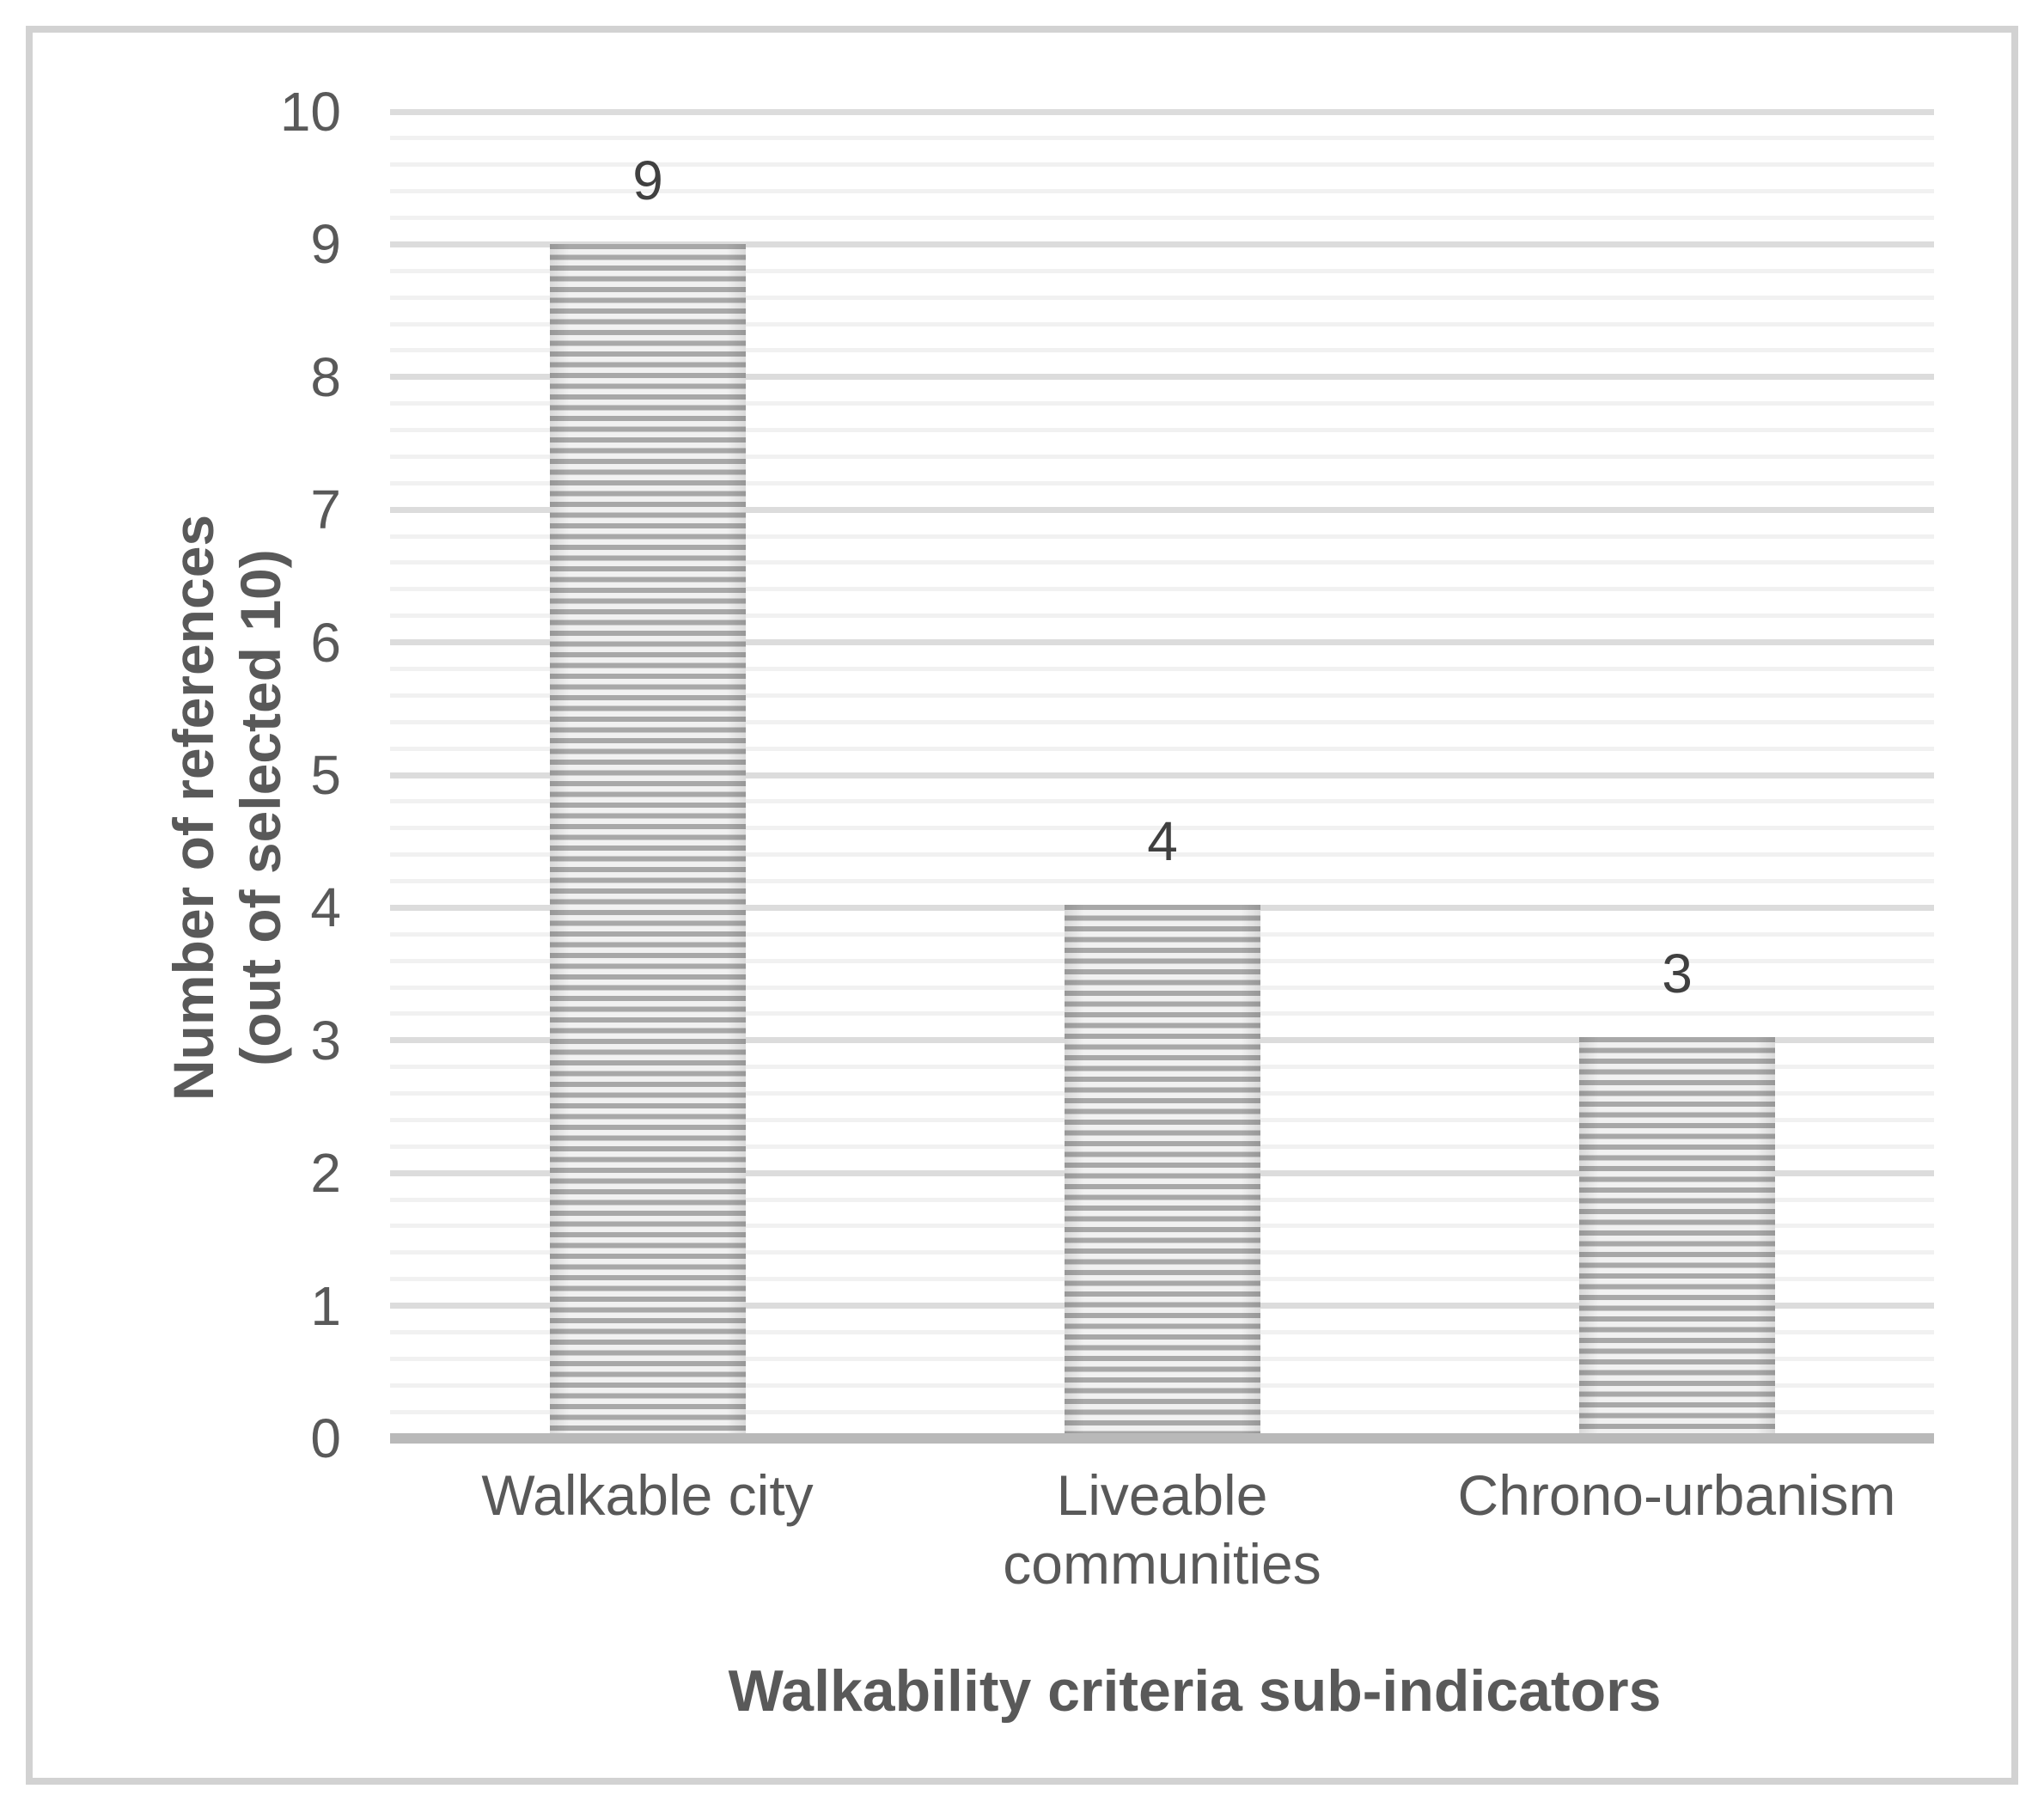 The width and height of the screenshot is (2044, 1807). I want to click on y-tick-label: 7, so click(325, 510).